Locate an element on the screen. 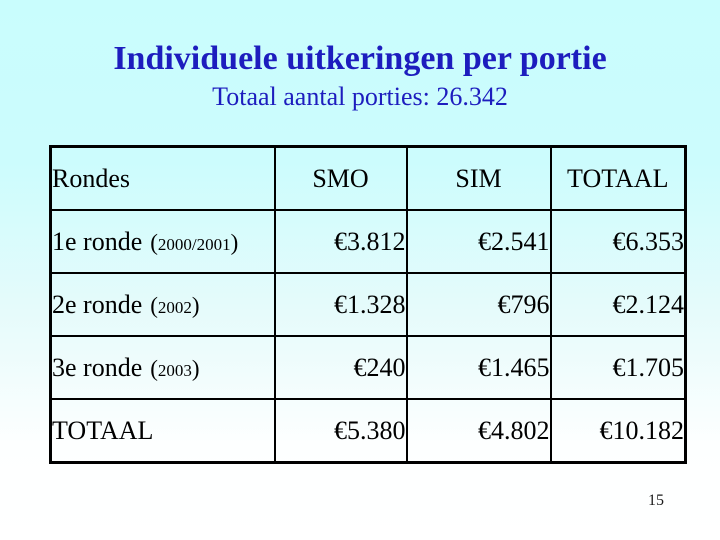 This screenshot has width=720, height=540. row-label-text: 3e ronde is located at coordinates (97, 367).